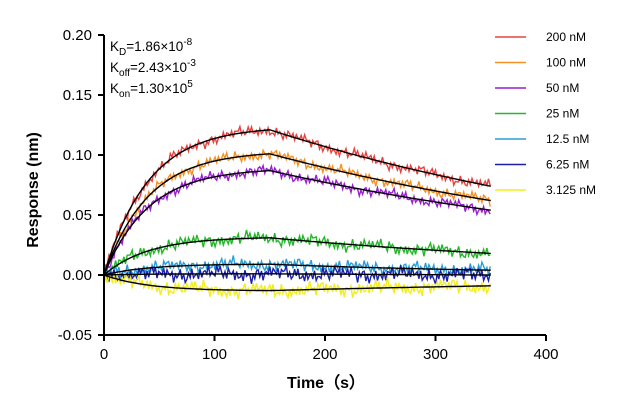 The height and width of the screenshot is (412, 618). I want to click on y-tick-label: 0.15, so click(77, 95).